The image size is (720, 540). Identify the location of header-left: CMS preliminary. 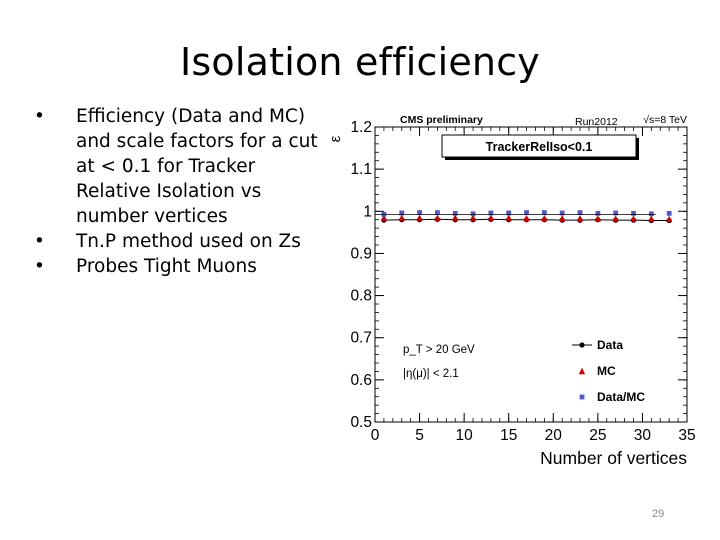
(441, 120).